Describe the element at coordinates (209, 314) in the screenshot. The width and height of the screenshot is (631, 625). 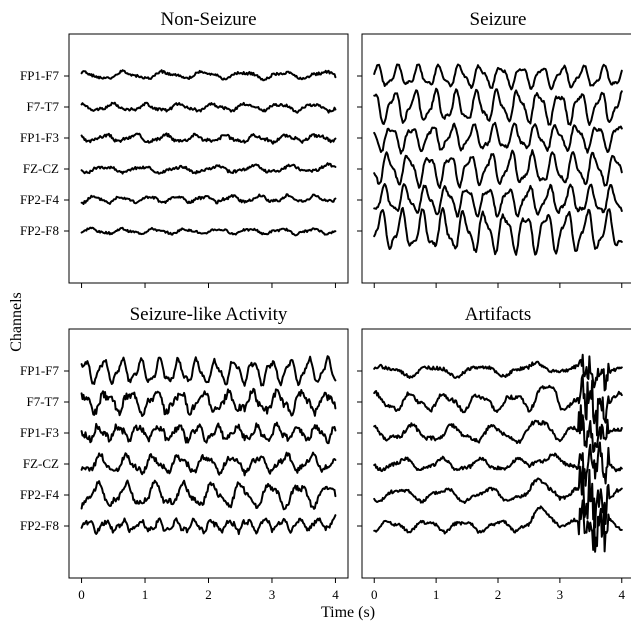
I see `panel-title: Seizure-like Activity` at that location.